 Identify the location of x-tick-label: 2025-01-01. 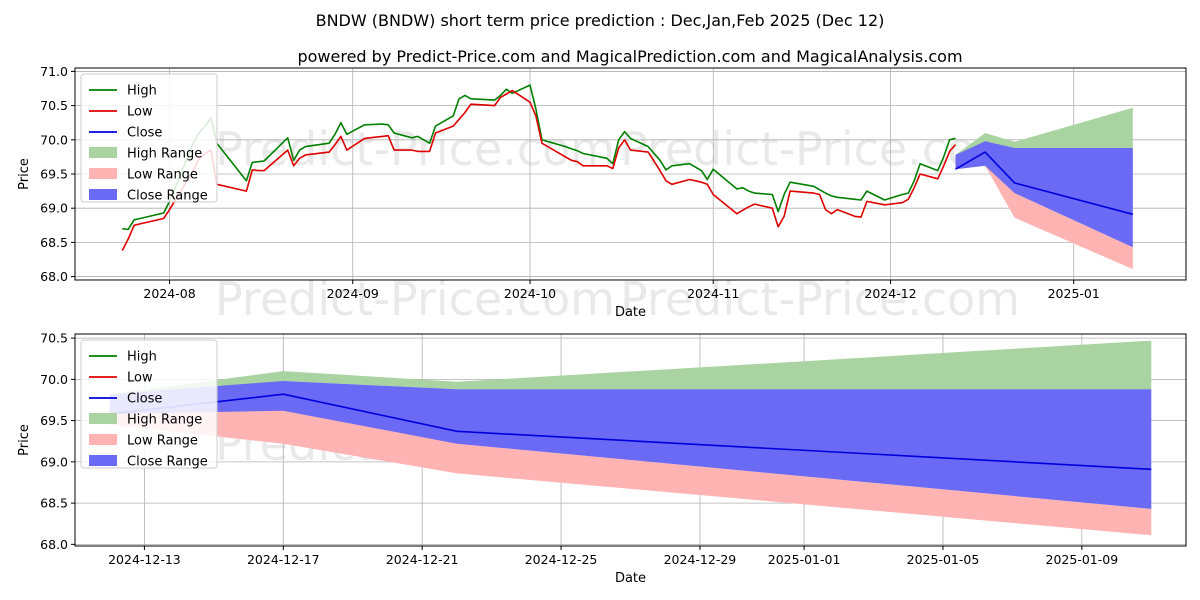
(804, 559).